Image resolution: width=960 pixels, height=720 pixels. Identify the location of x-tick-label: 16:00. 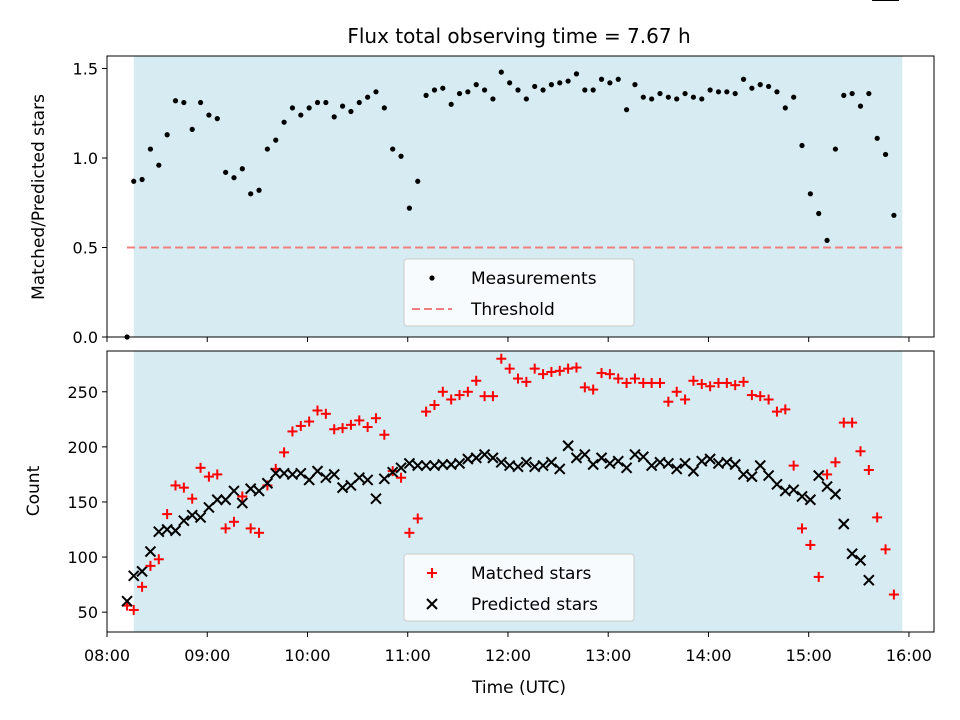
(909, 655).